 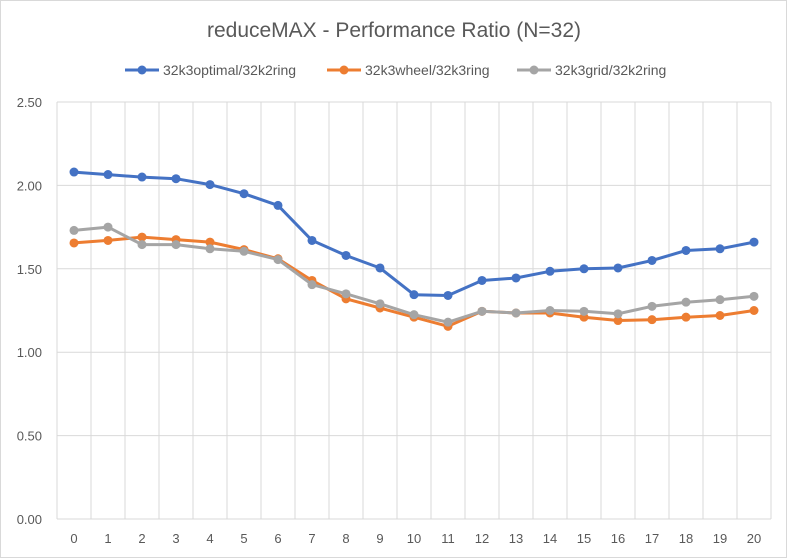 What do you see at coordinates (107, 538) in the screenshot?
I see `x-tick-label: 1` at bounding box center [107, 538].